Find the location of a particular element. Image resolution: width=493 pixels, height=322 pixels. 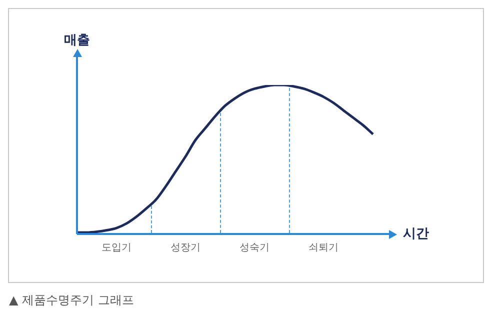

x-tick-label: 도입기 is located at coordinates (116, 248).